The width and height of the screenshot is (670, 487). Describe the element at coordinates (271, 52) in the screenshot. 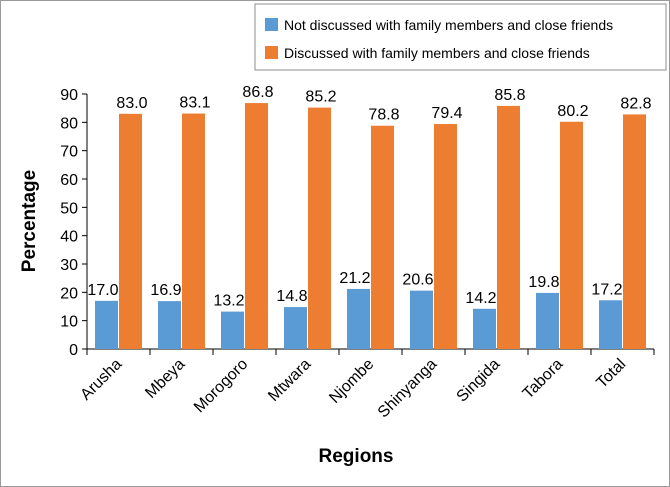

I see `legend-swatch-discussed` at that location.